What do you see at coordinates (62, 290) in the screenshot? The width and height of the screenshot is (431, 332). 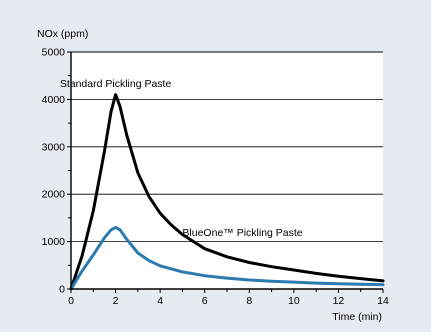 I see `y-tick-label: 0` at bounding box center [62, 290].